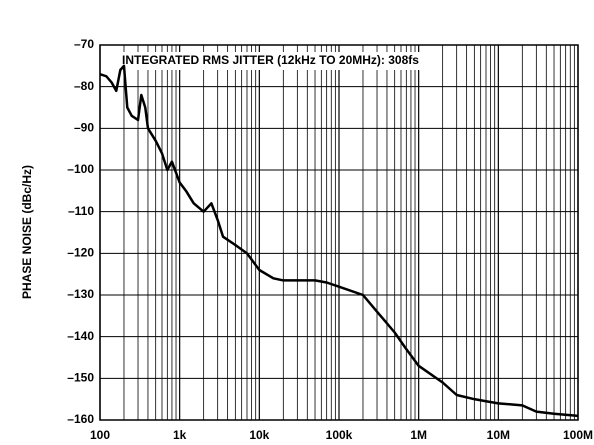  I want to click on y-tick-label: –100, so click(80, 169).